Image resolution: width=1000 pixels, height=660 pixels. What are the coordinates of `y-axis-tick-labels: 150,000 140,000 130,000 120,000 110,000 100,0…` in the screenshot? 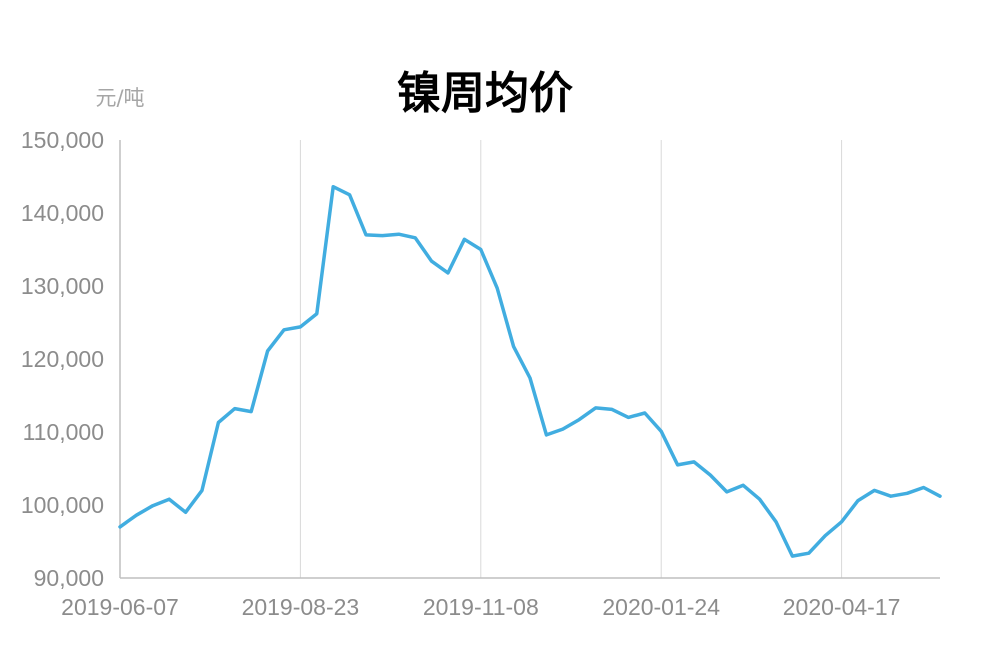 It's located at (62, 359).